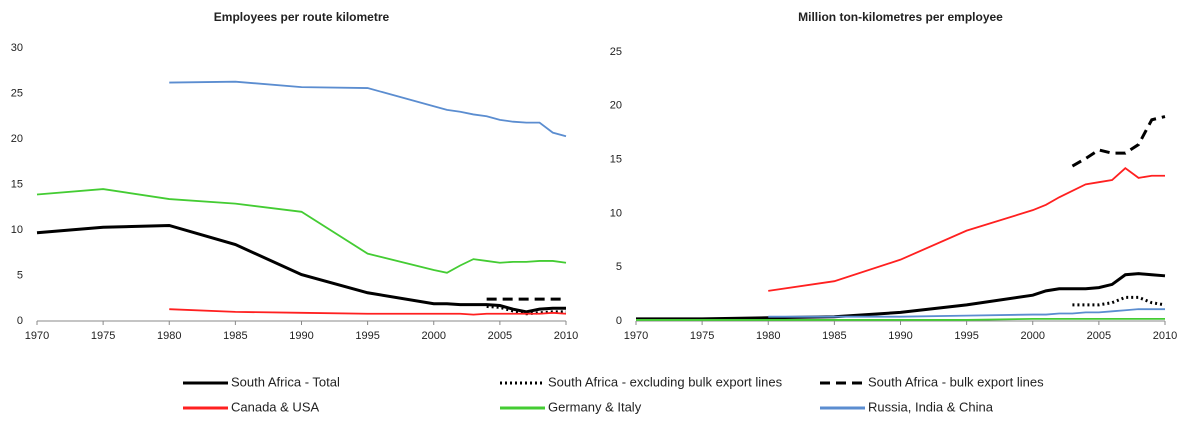 This screenshot has height=427, width=1184. What do you see at coordinates (285, 381) in the screenshot?
I see `legend-label: South Africa - Total` at bounding box center [285, 381].